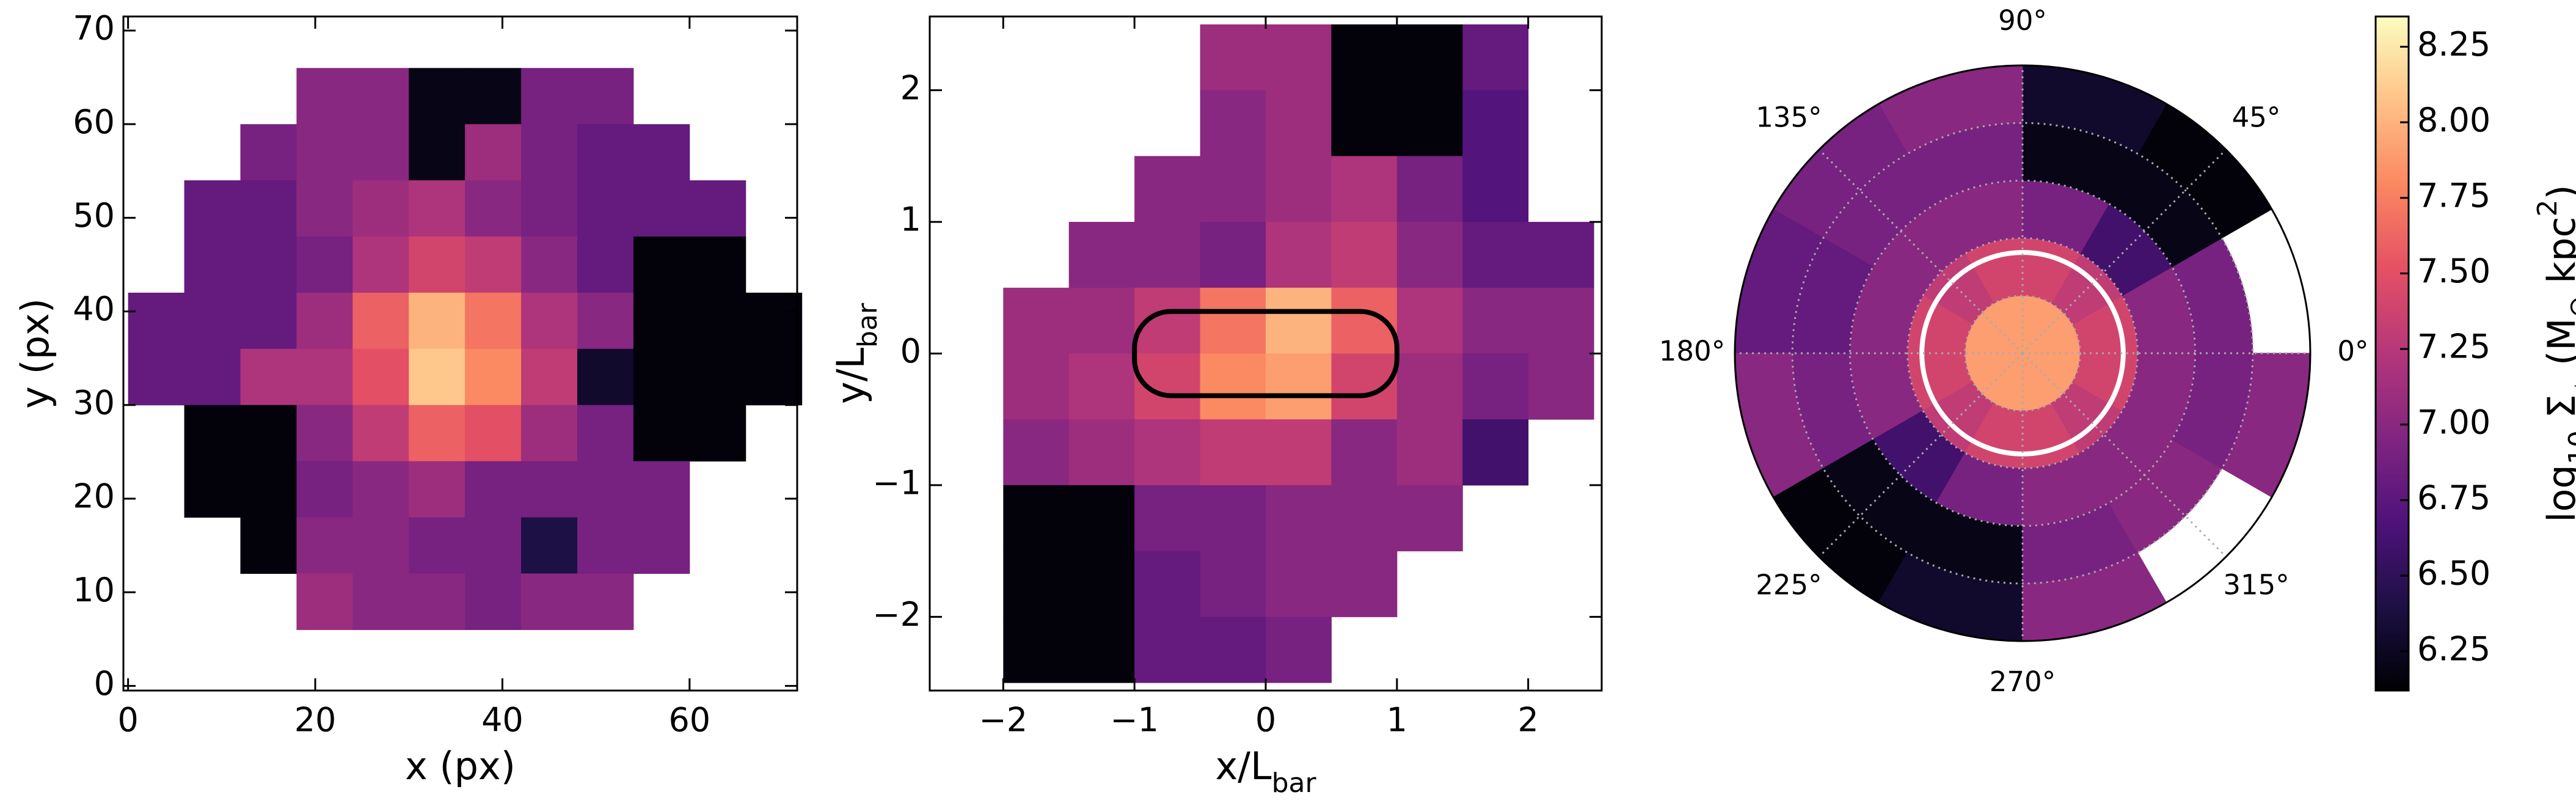 This screenshot has height=803, width=2576. I want to click on theta-tick-label: 90°, so click(2022, 21).